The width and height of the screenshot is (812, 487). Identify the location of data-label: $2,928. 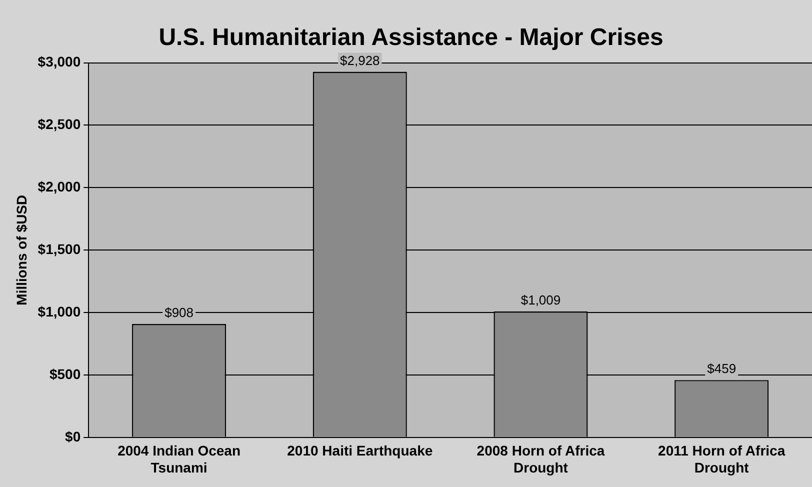
(360, 60).